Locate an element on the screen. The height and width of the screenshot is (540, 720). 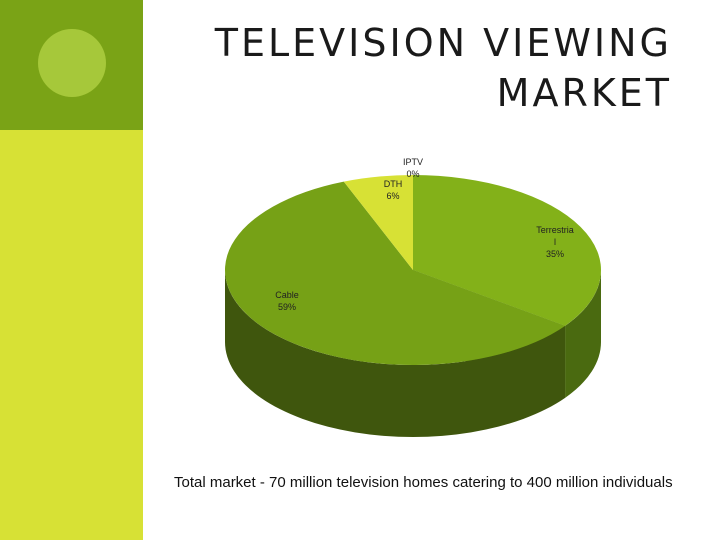
pie-label-dth: DTH 6% is located at coordinates (393, 190).